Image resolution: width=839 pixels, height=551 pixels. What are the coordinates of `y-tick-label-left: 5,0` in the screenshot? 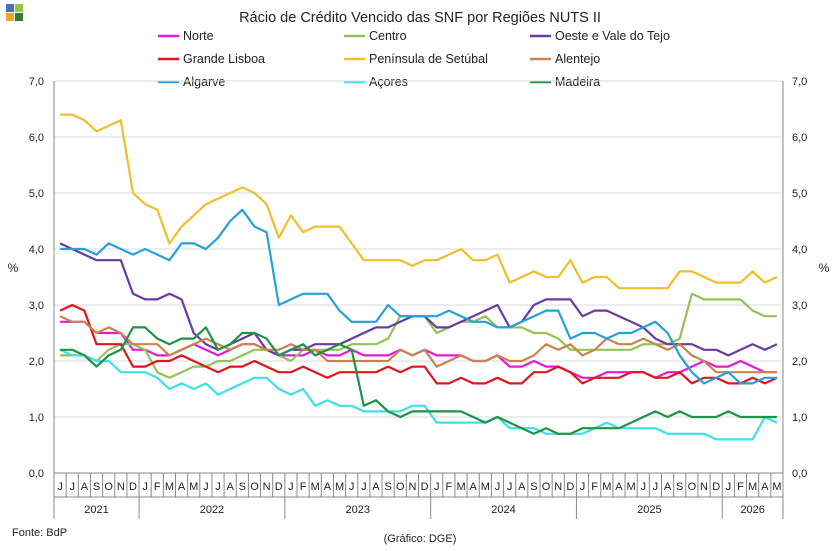 It's located at (36, 194).